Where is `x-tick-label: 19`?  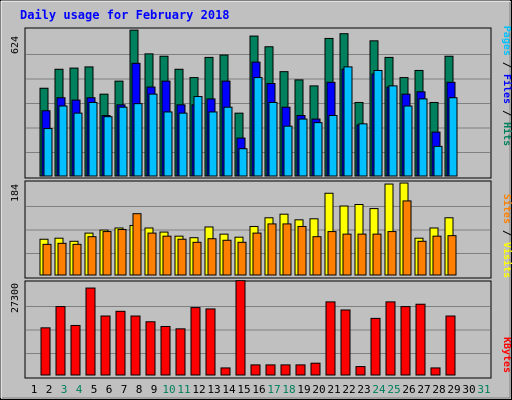
x-tick-label: 19 is located at coordinates (303, 389).